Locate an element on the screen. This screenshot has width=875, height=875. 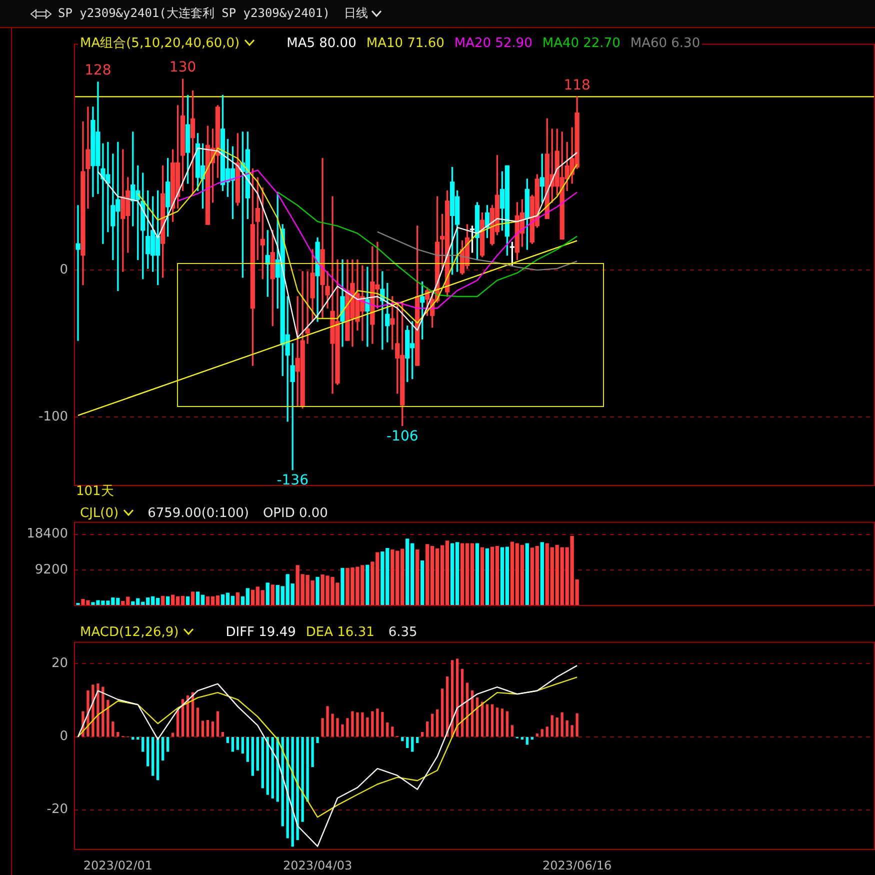
text: 6759.00(0:100) is located at coordinates (198, 513).